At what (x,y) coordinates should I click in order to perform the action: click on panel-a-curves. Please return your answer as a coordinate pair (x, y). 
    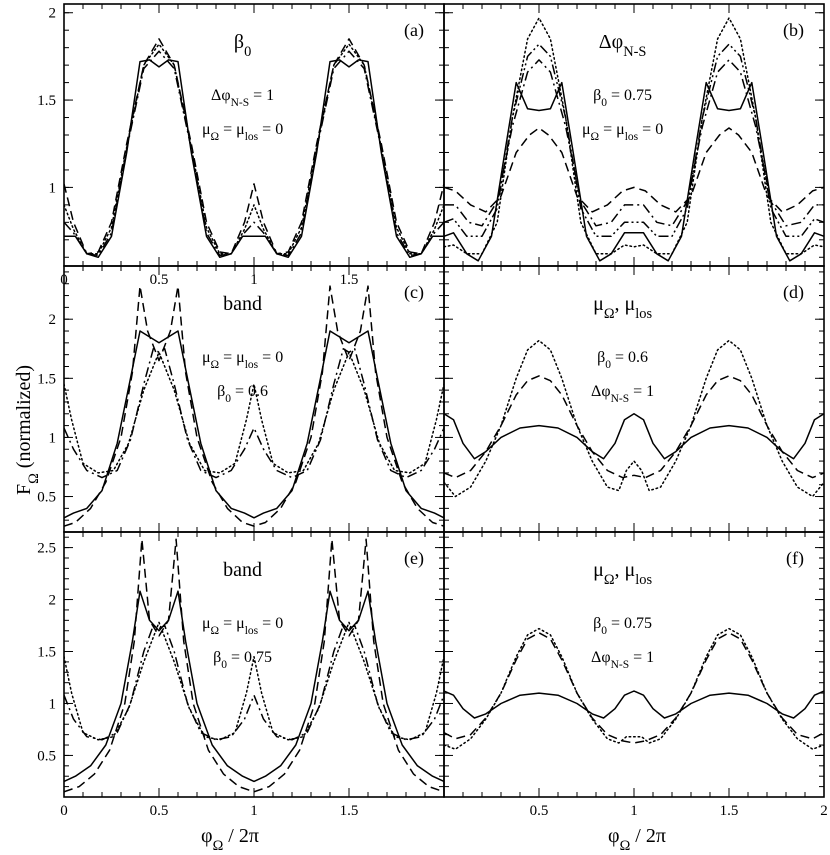
    Looking at the image, I should click on (254, 148).